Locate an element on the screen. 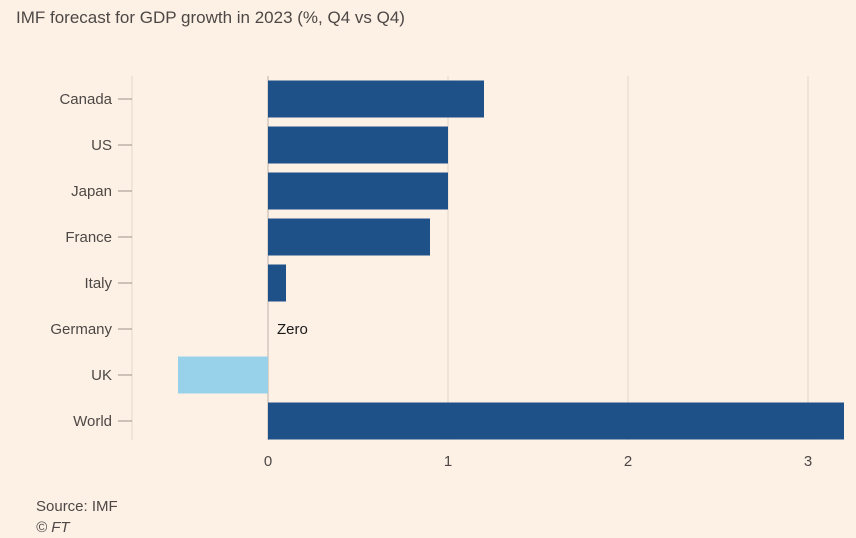 The height and width of the screenshot is (538, 856). annotation-germany: Zero is located at coordinates (292, 329).